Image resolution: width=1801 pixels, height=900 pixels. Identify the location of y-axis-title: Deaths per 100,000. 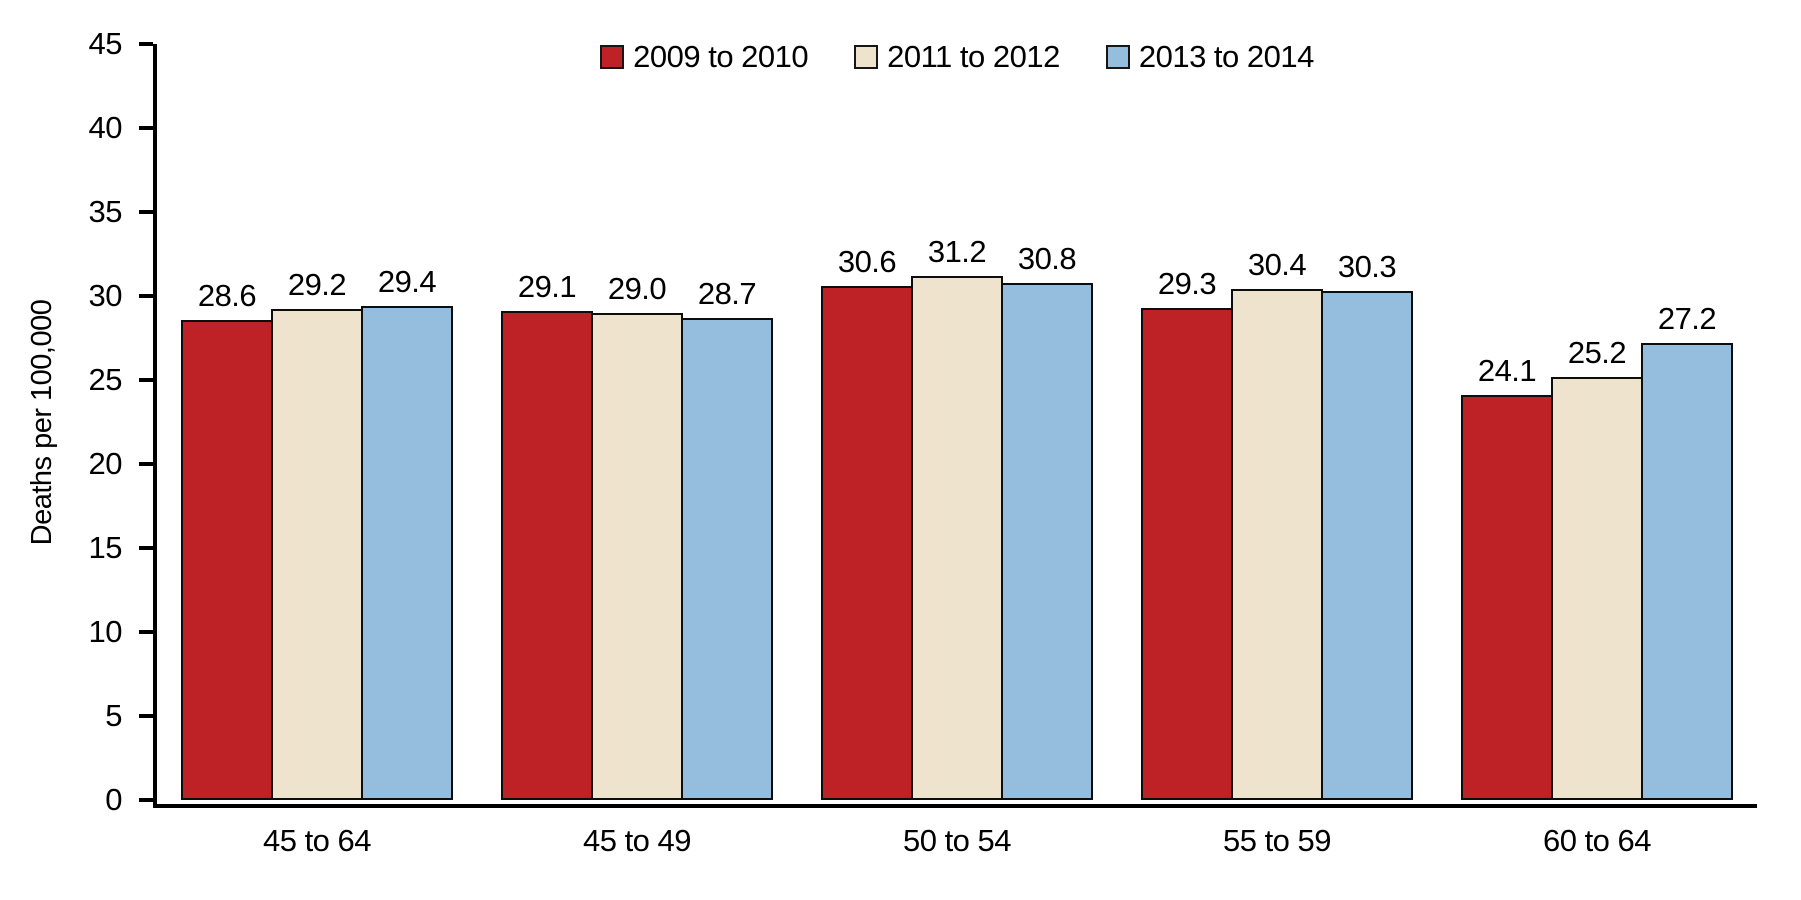
(42, 422).